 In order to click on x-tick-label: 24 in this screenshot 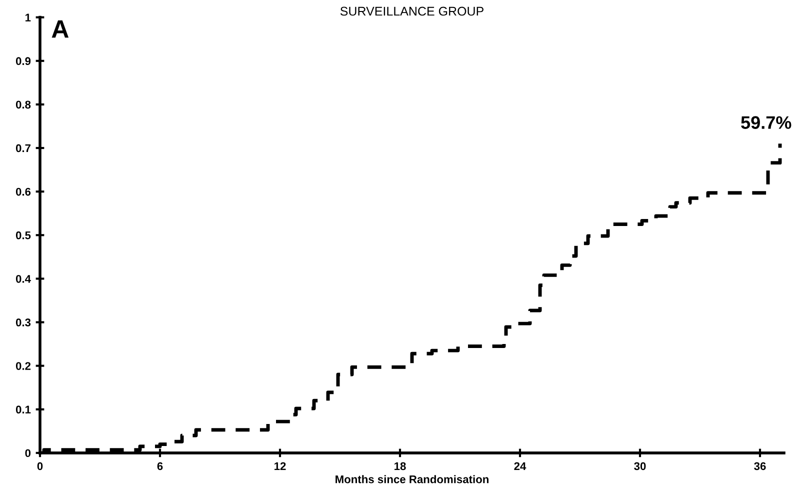, I will do `click(520, 466)`.